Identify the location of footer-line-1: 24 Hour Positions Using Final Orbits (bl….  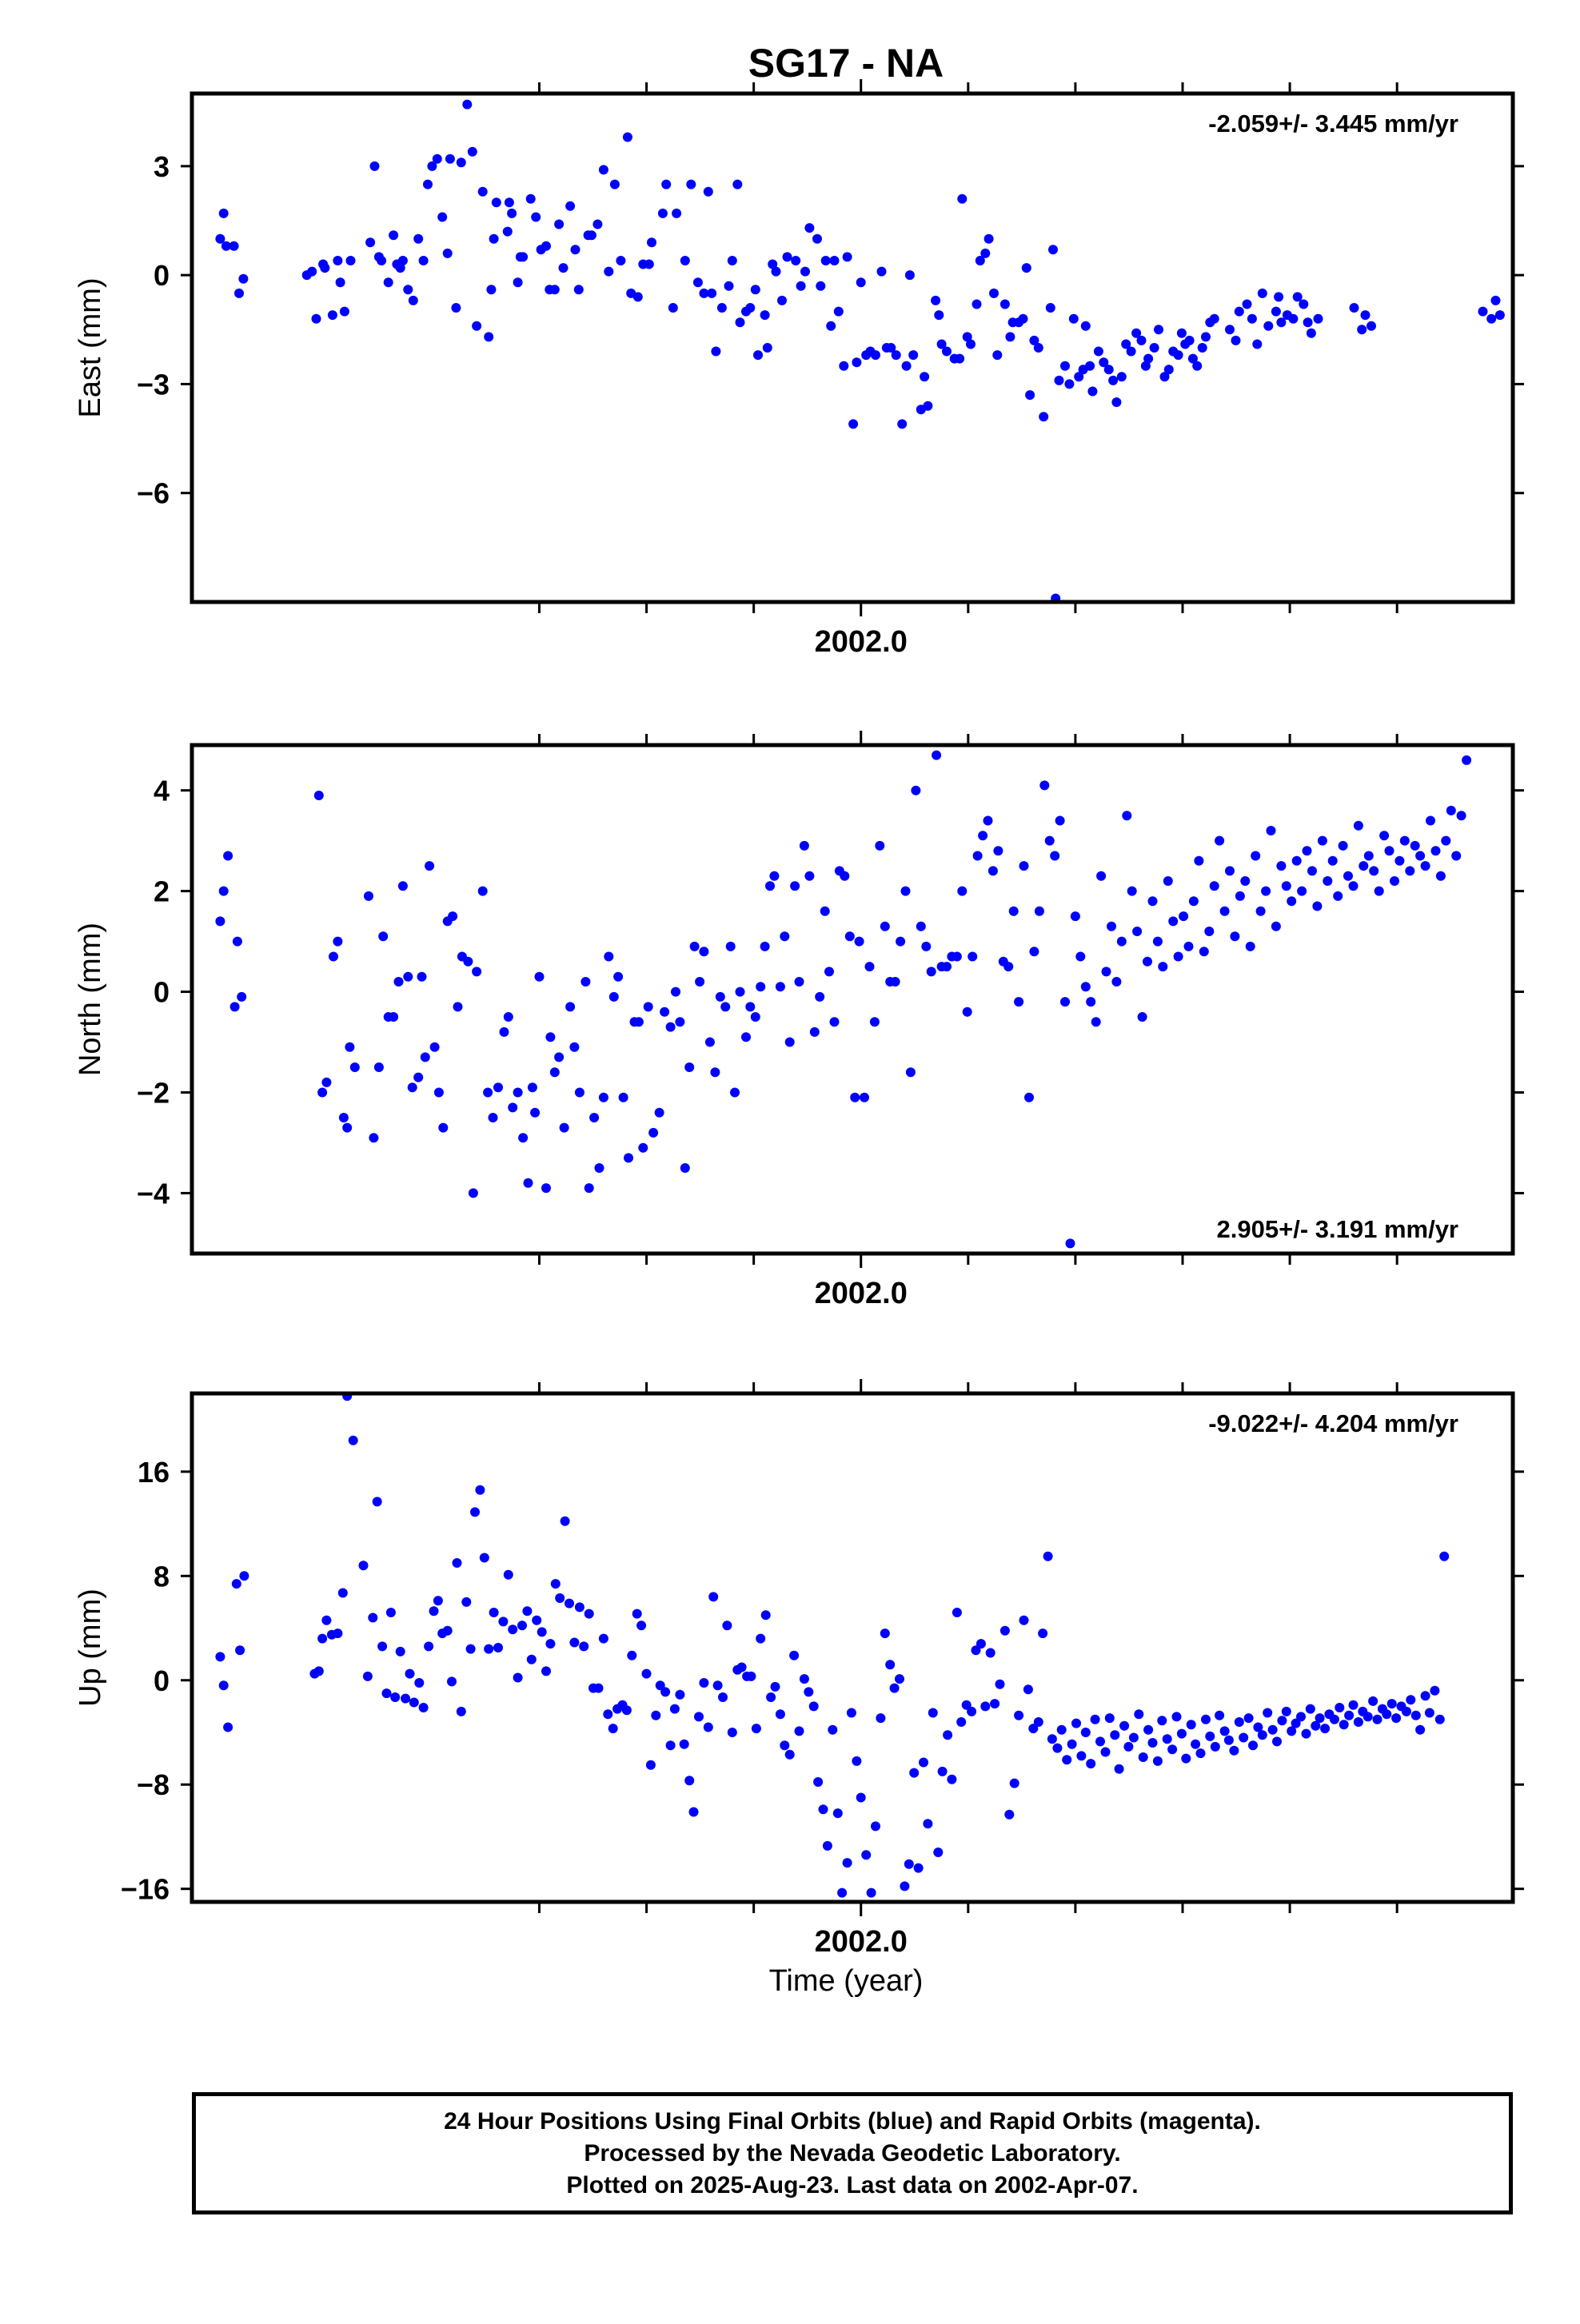
(852, 2121).